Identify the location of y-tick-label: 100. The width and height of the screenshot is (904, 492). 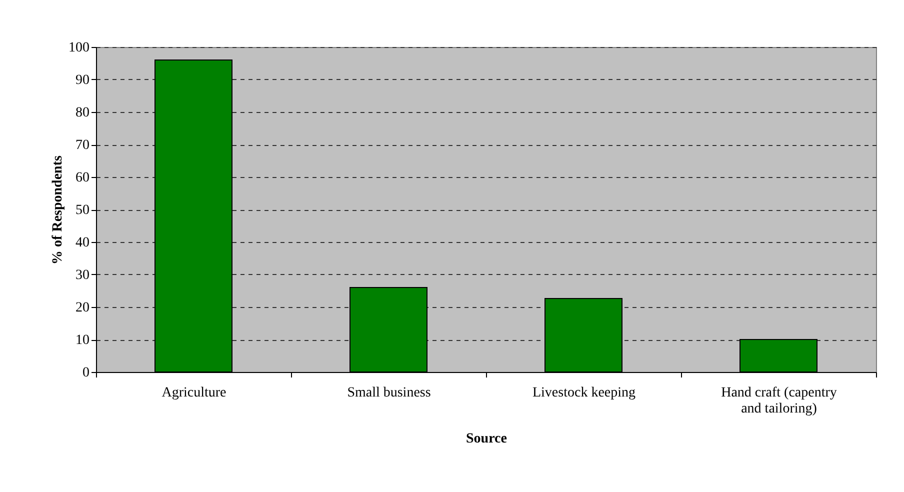
(79, 48).